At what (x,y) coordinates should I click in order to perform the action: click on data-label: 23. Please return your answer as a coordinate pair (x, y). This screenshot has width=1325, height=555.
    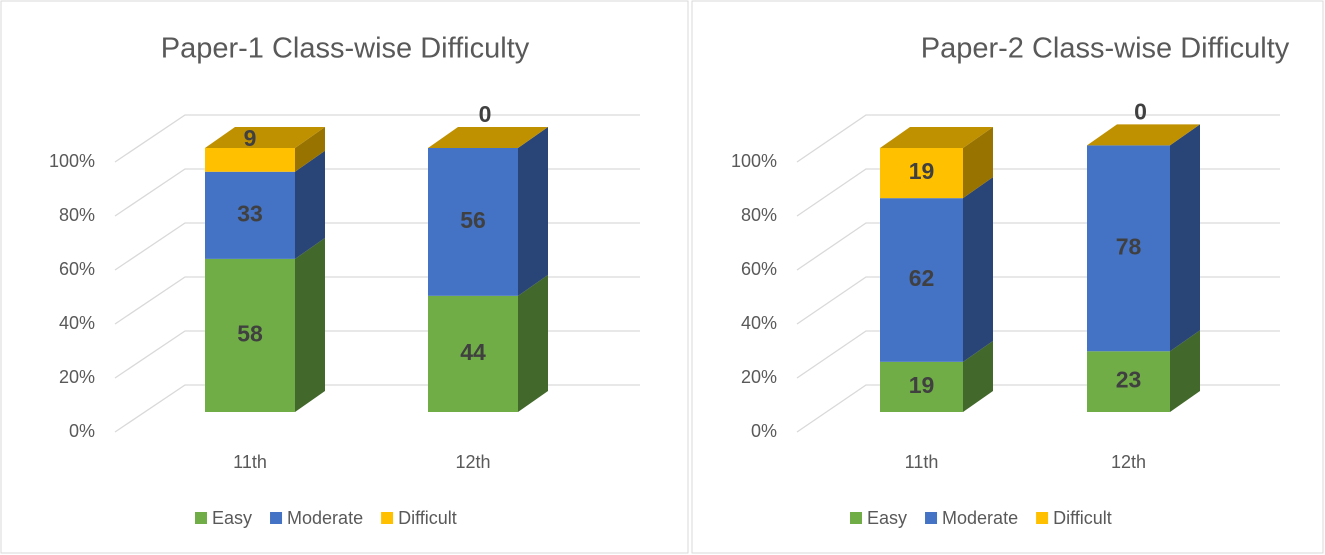
    Looking at the image, I should click on (1129, 380).